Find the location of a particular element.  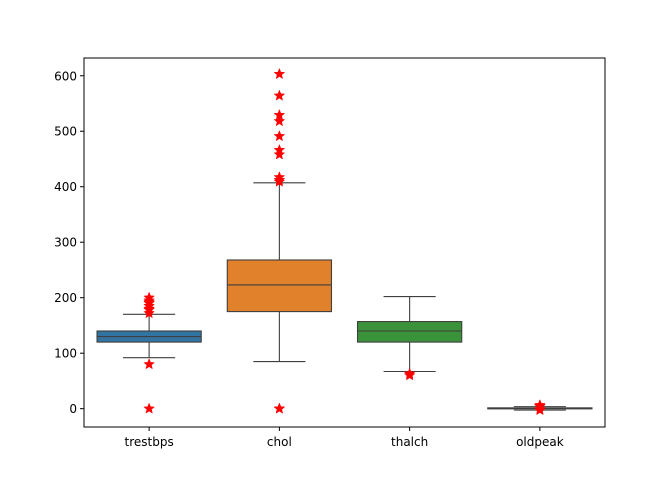

box-oldpeak is located at coordinates (540, 407).